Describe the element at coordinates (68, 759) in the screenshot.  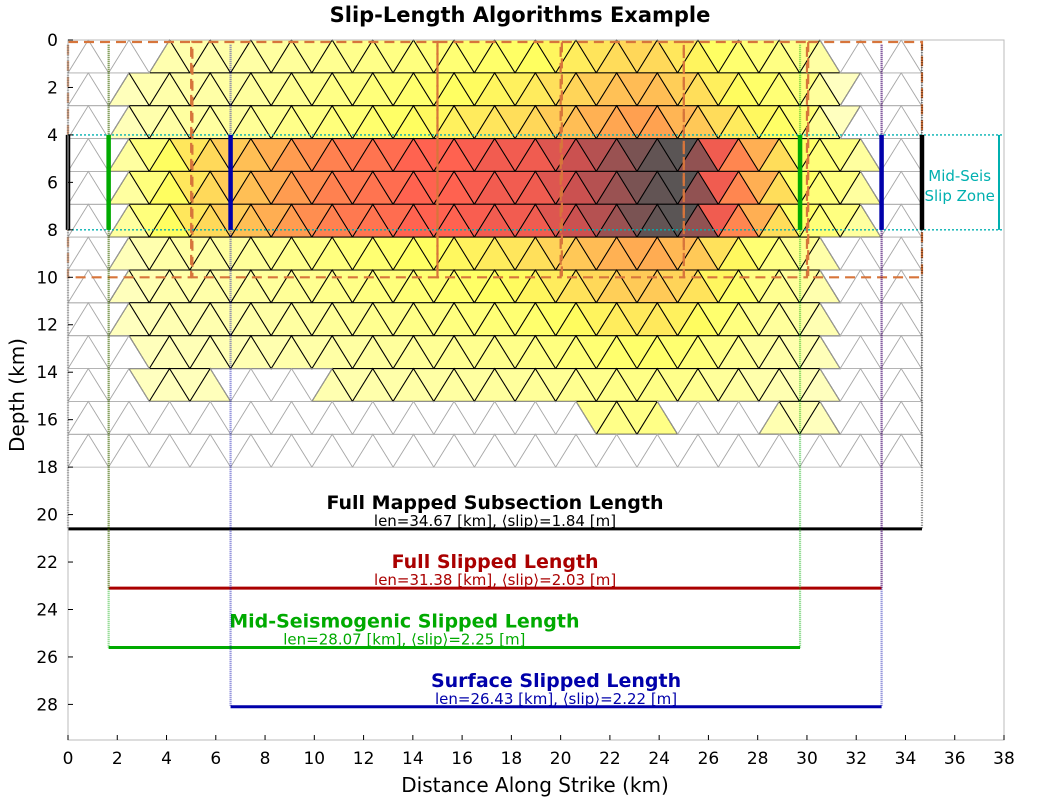
I see `x-tick-label: 0` at that location.